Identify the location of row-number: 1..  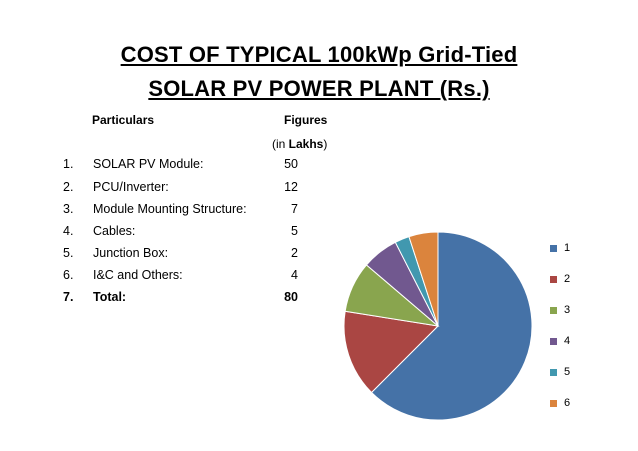
(68, 164).